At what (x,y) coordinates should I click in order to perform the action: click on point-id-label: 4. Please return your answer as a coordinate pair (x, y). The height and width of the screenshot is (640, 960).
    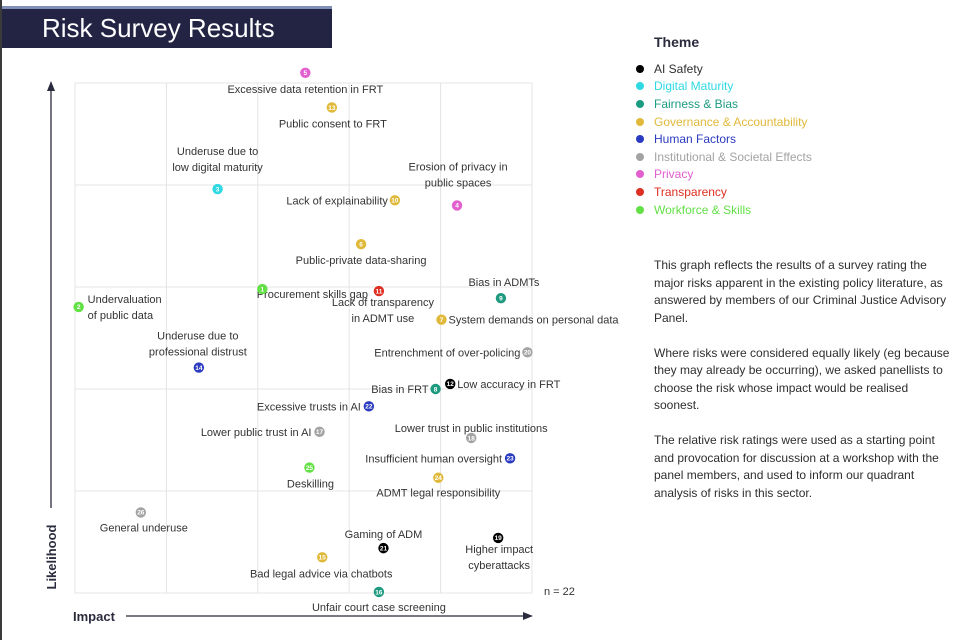
    Looking at the image, I should click on (457, 206).